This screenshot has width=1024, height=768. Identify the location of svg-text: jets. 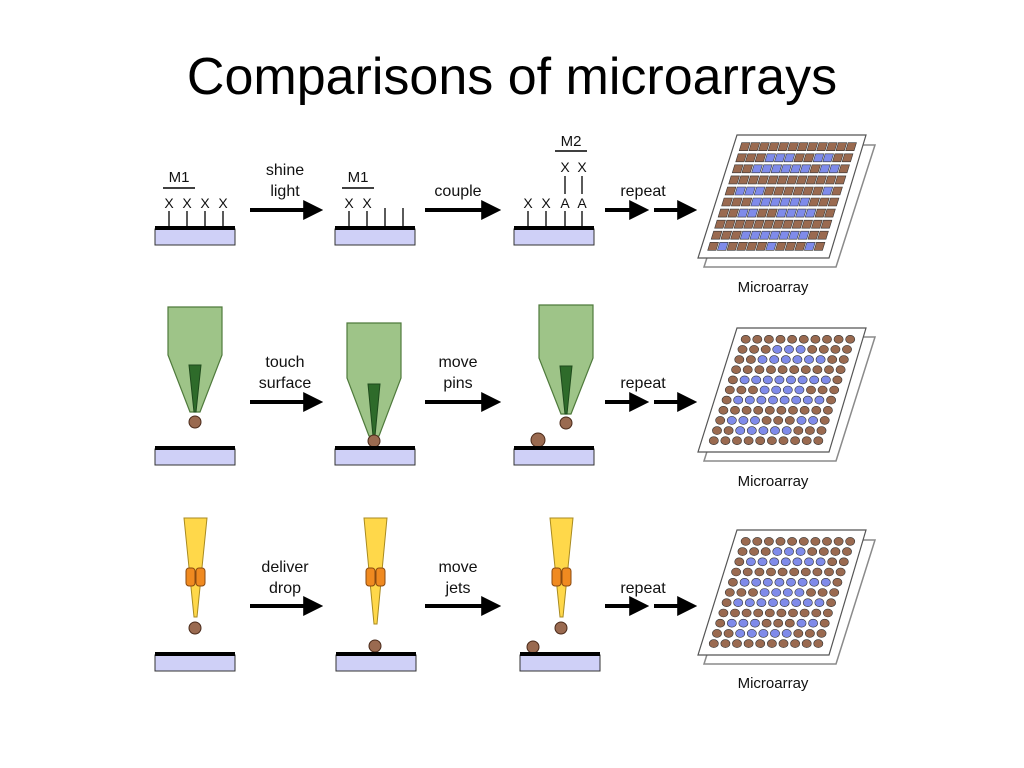
(458, 588).